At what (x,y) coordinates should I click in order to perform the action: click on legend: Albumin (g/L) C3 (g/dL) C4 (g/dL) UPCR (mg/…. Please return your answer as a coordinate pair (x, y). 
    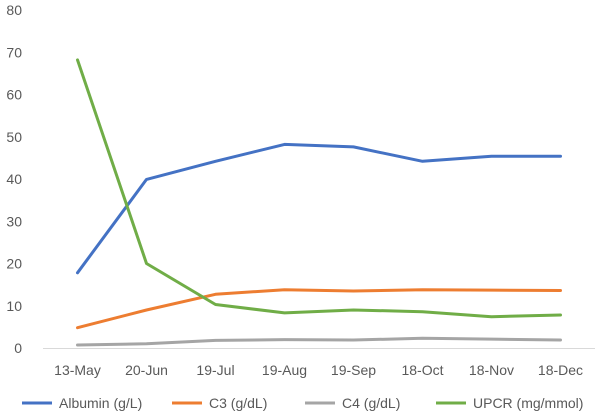
    Looking at the image, I should click on (302, 403).